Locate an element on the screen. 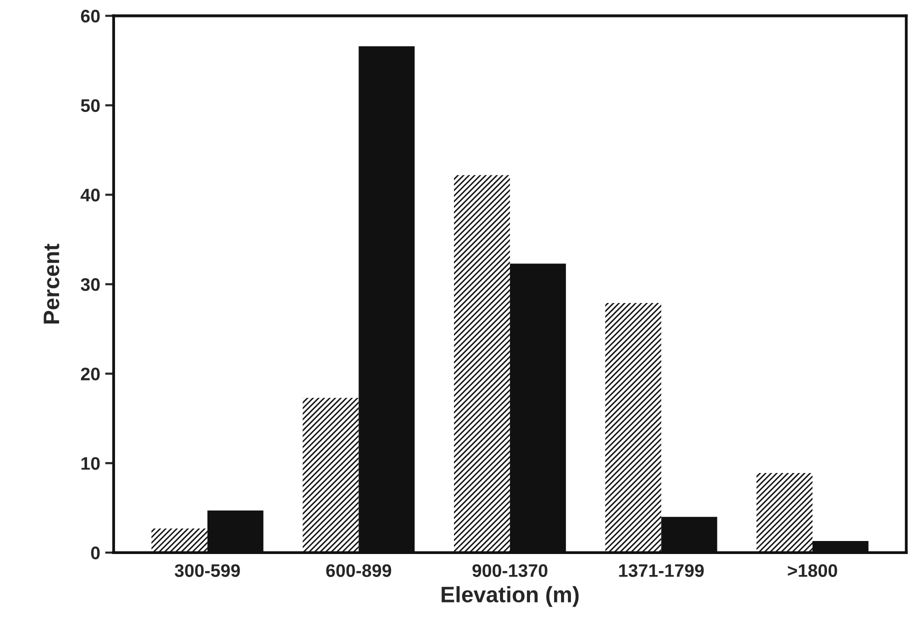 The height and width of the screenshot is (633, 909). y-tick-label: 30 is located at coordinates (90, 284).